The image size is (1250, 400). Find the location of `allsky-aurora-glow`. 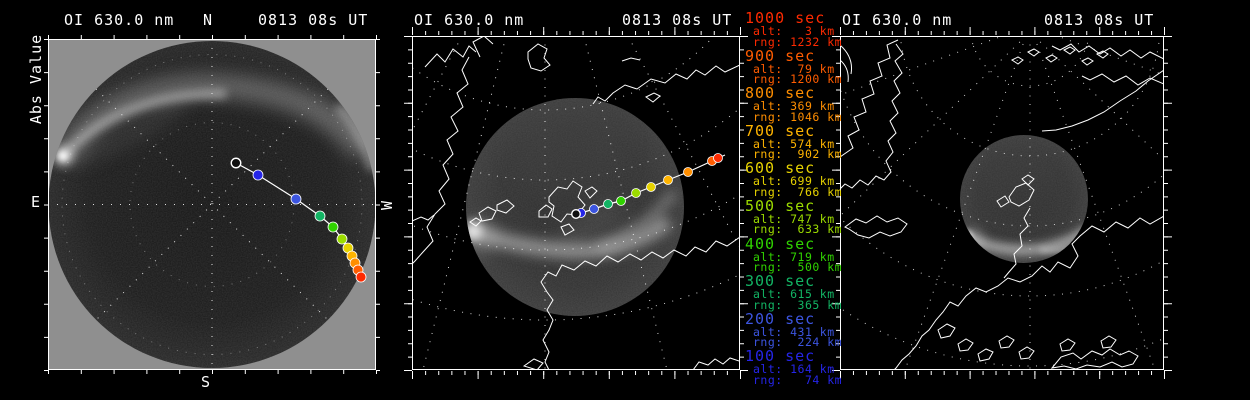

allsky-aurora-glow is located at coordinates (213, 122).